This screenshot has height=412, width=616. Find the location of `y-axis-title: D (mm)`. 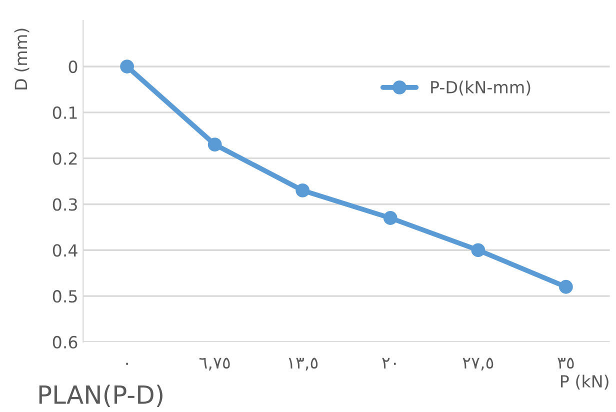

y-axis-title: D (mm) is located at coordinates (22, 59).